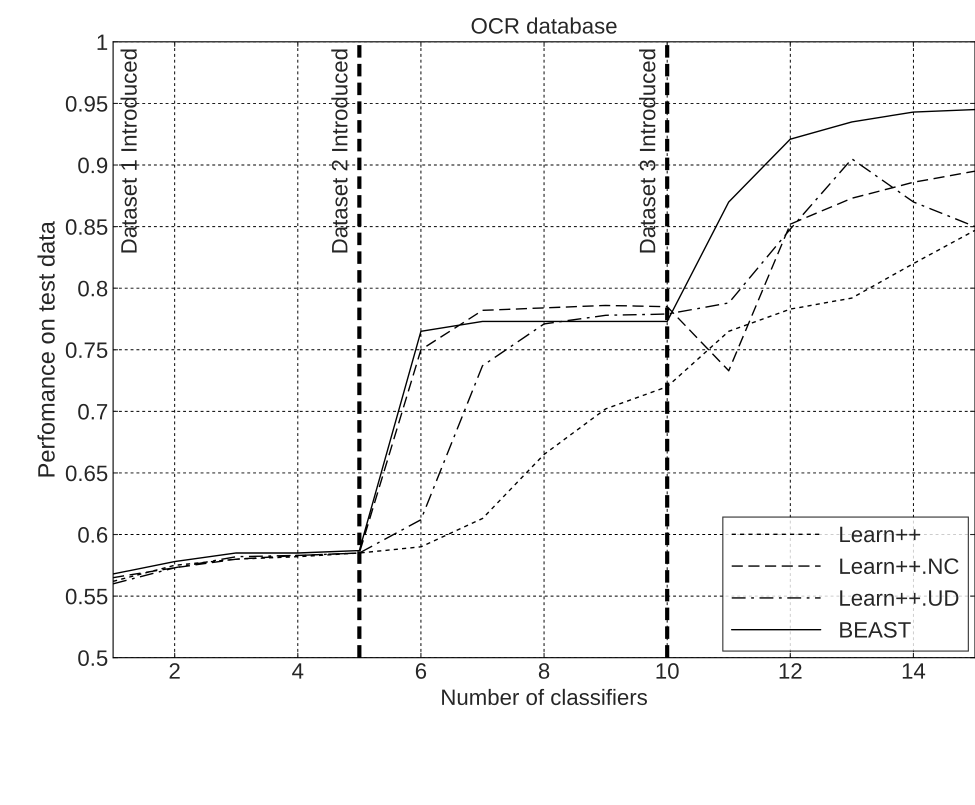 The width and height of the screenshot is (975, 805). I want to click on x-tick-label: 4, so click(298, 671).